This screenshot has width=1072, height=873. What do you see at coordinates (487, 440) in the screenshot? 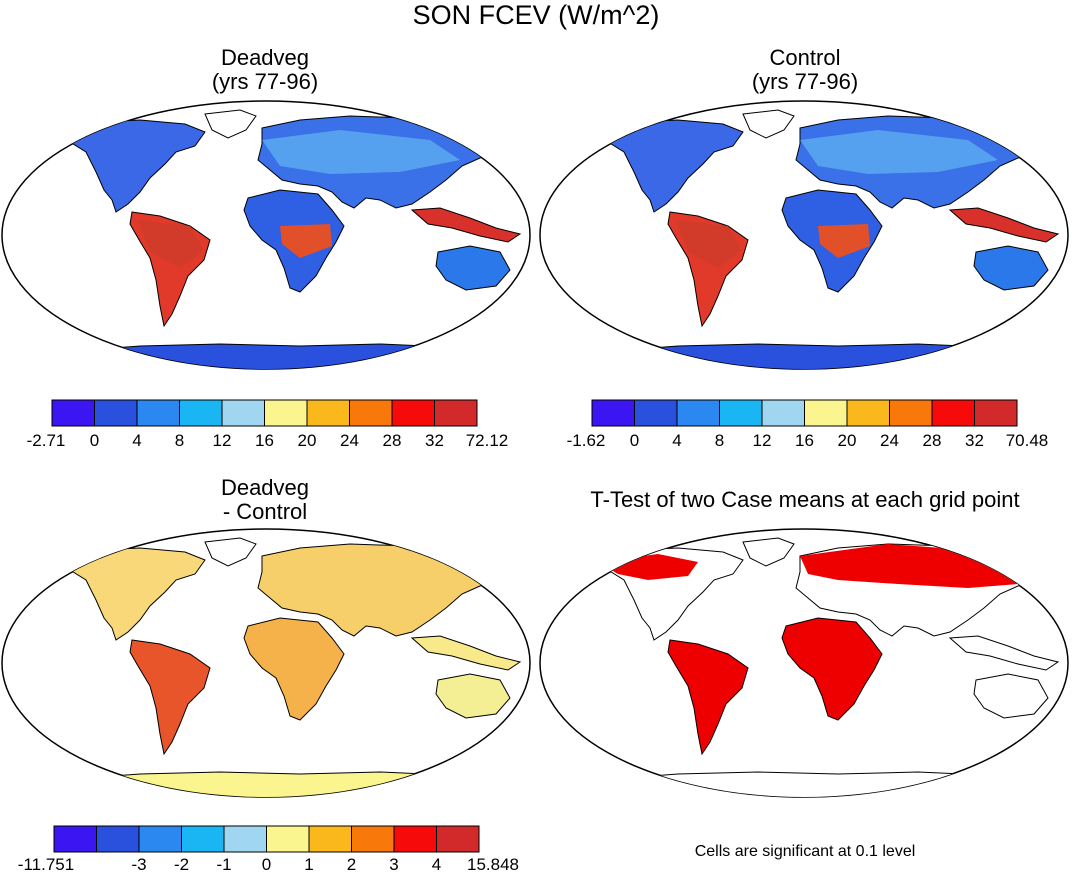
I see `colorbar-tick-label: 72.12` at bounding box center [487, 440].